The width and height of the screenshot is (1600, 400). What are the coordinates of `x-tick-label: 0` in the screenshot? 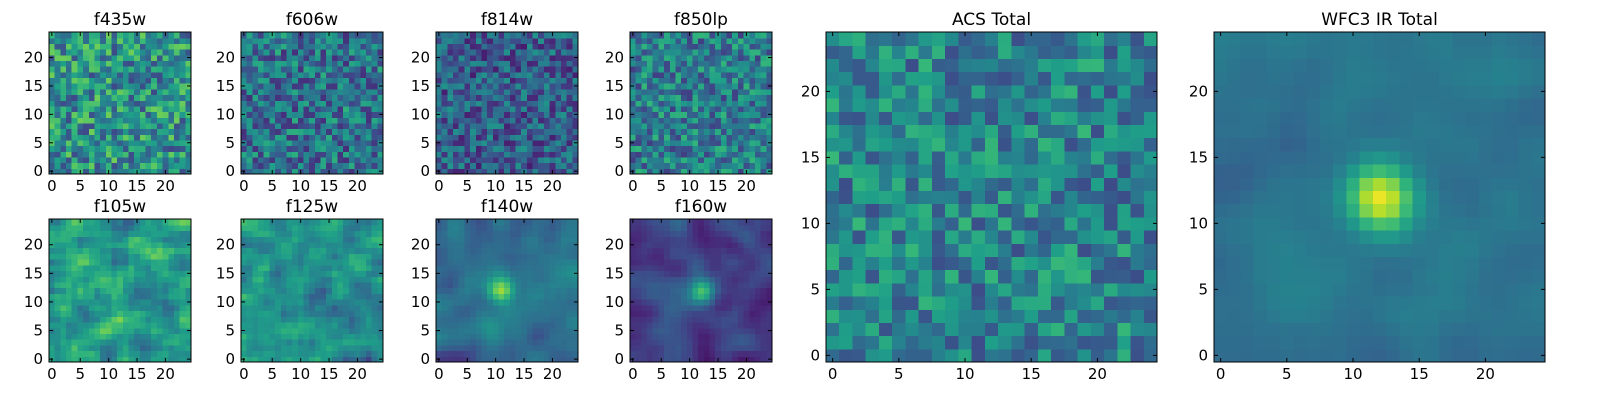 It's located at (52, 374).